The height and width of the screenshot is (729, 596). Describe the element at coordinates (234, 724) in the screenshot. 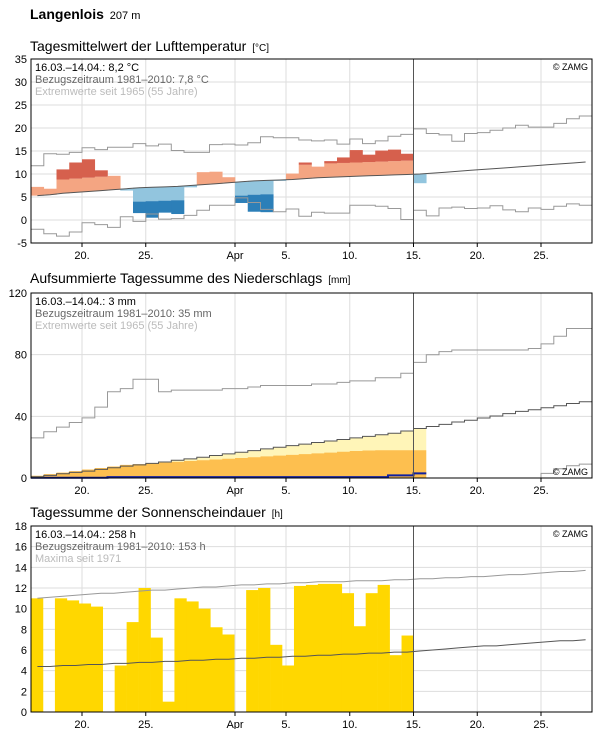

I see `sun-xtick-label: Apr` at that location.